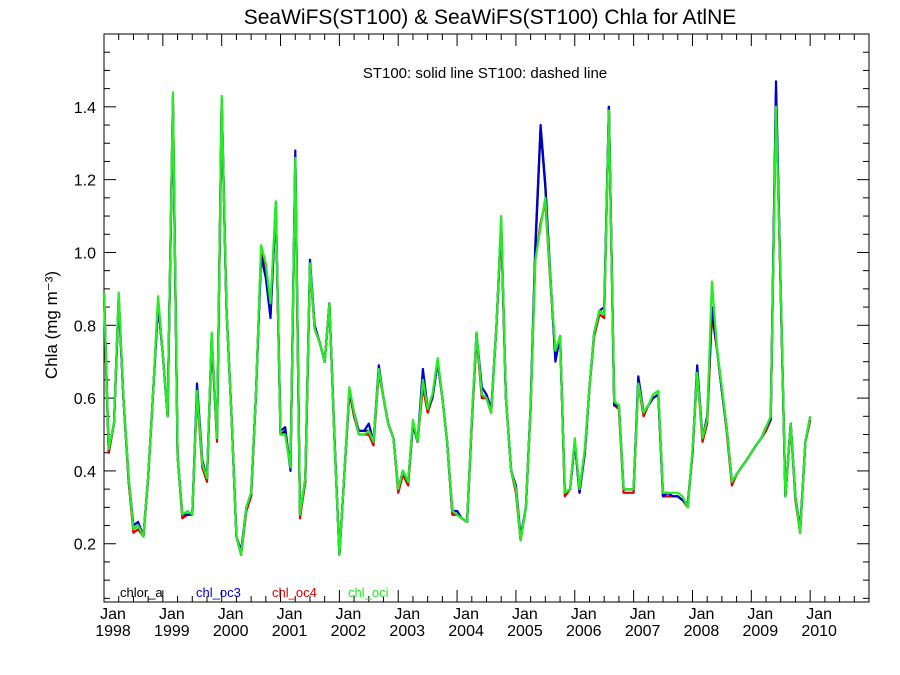  I want to click on legend-entry-chl-oci: chl_oci, so click(368, 592).